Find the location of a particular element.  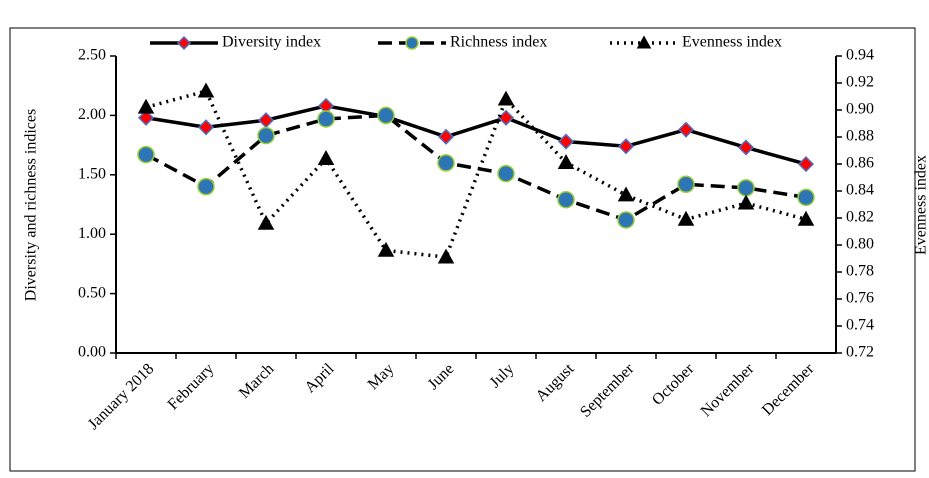

legend-label: Richness index is located at coordinates (498, 42).